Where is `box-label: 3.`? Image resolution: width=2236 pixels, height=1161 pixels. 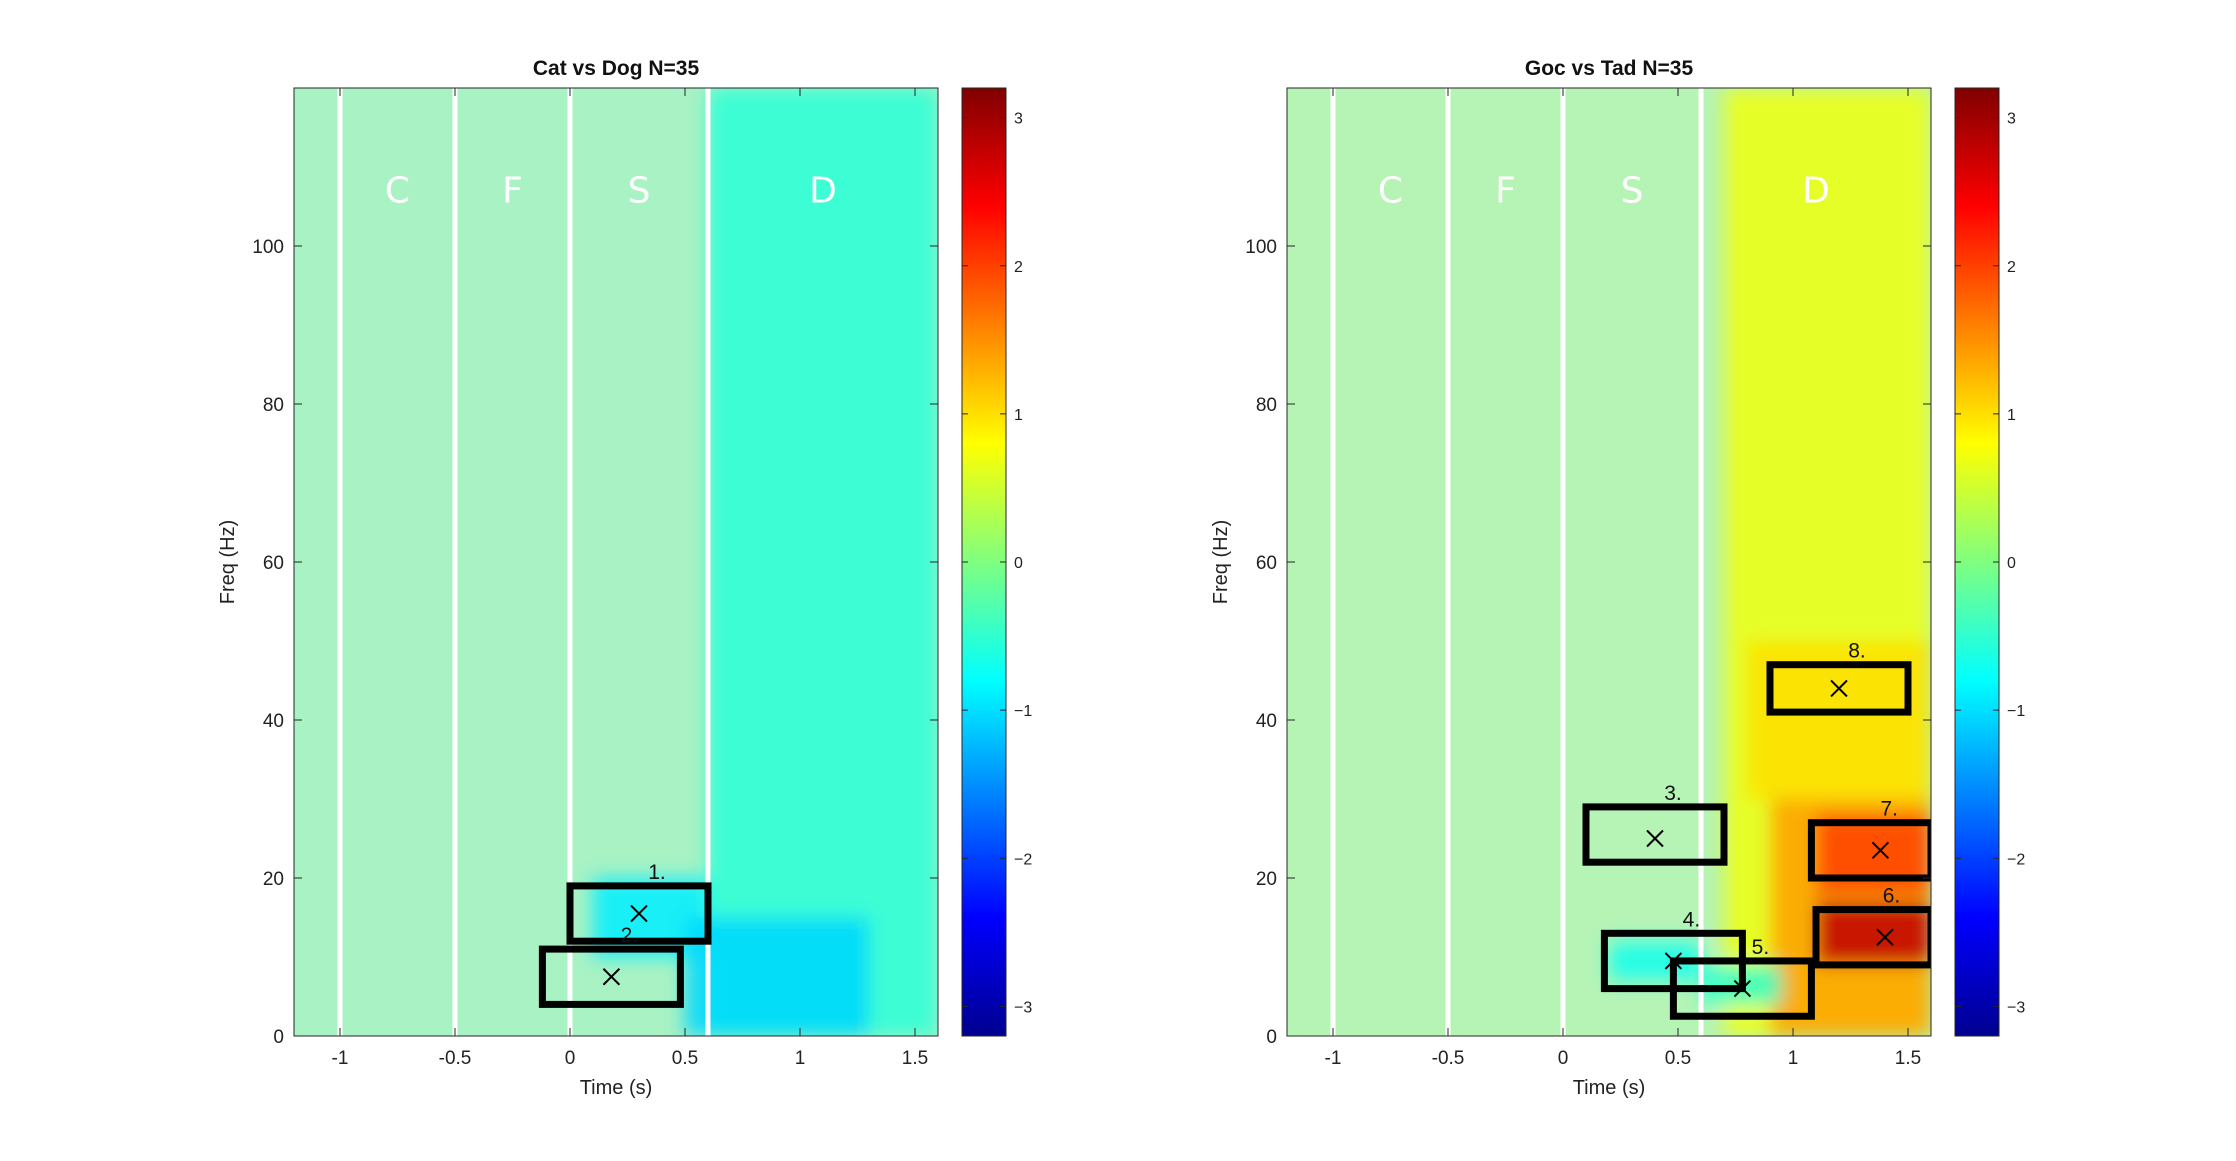
box-label: 3. is located at coordinates (1673, 793).